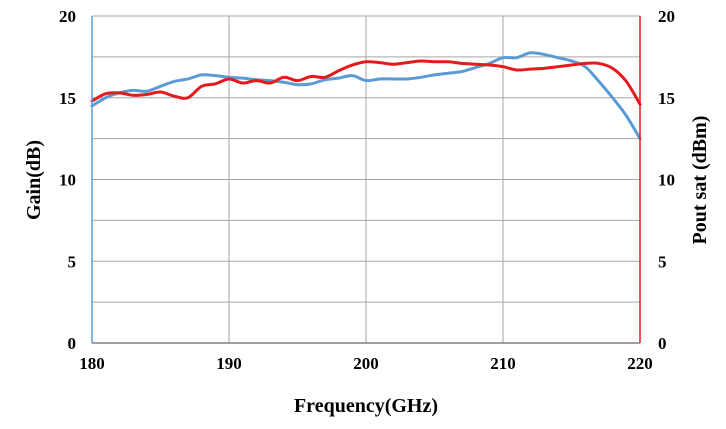 This screenshot has width=726, height=429. Describe the element at coordinates (666, 16) in the screenshot. I see `y2-tick-label: 20` at that location.